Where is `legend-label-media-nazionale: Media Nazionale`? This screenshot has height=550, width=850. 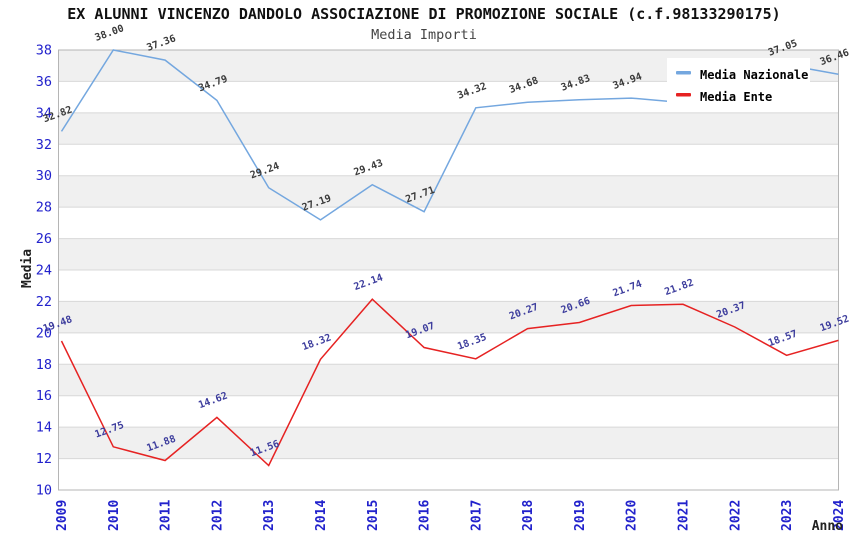 legend-label-media-nazionale: Media Nazionale is located at coordinates (754, 75).